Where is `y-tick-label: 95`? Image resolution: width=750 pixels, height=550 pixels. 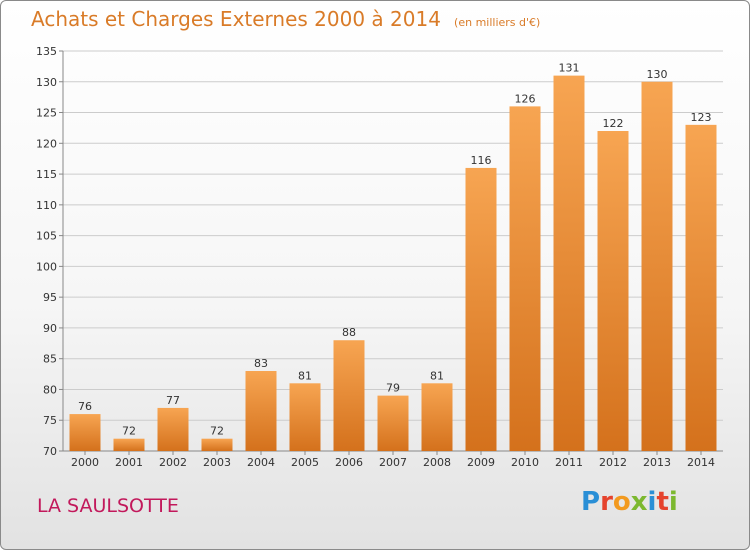 y-tick-label: 95 is located at coordinates (50, 297).